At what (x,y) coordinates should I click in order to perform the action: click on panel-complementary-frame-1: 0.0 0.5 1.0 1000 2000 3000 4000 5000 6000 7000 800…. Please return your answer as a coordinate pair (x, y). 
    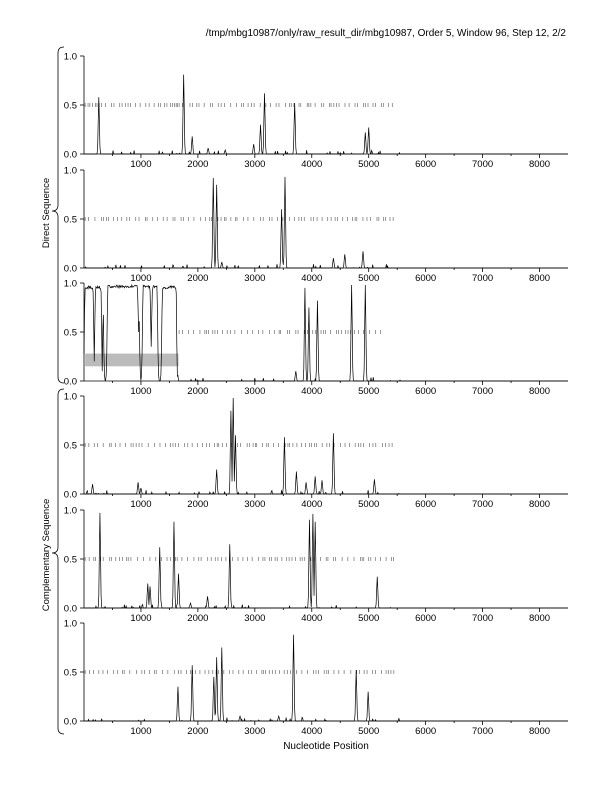
    Looking at the image, I should click on (316, 451).